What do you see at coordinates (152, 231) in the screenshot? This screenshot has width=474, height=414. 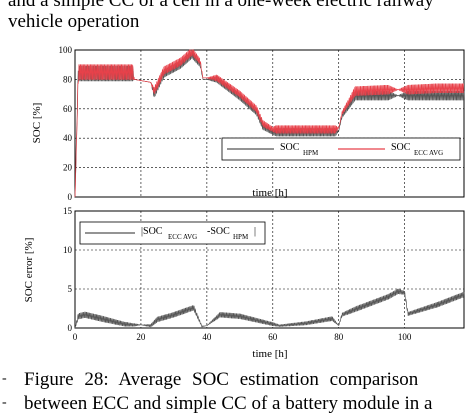 I see `legend-label-part: |SOC` at bounding box center [152, 231].